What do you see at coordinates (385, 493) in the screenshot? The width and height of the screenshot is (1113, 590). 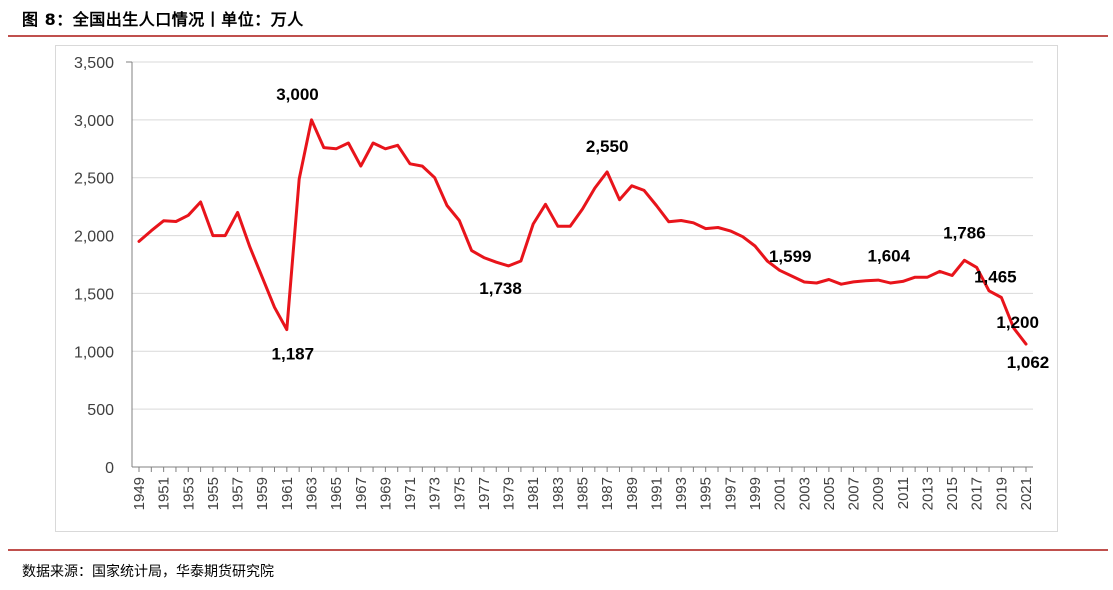 I see `x-tick-label: 1969` at bounding box center [385, 493].